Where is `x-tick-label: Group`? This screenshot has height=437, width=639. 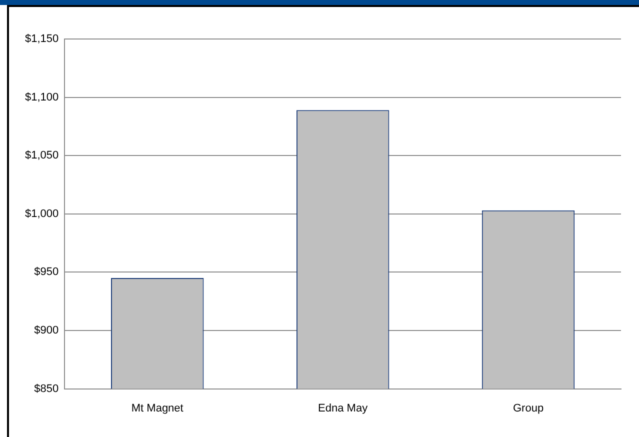
x-tick-label: Group is located at coordinates (528, 408).